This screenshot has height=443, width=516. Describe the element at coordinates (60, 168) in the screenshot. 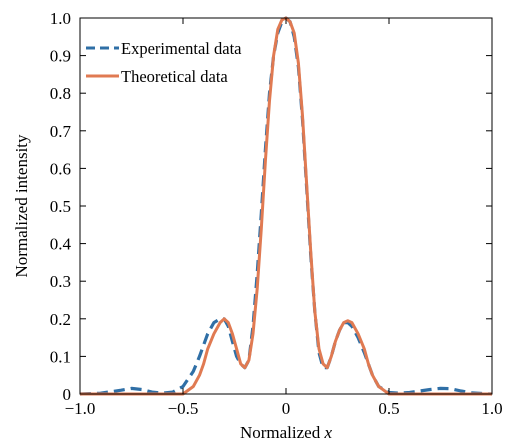

I see `y-tick-label: 0.6` at that location.